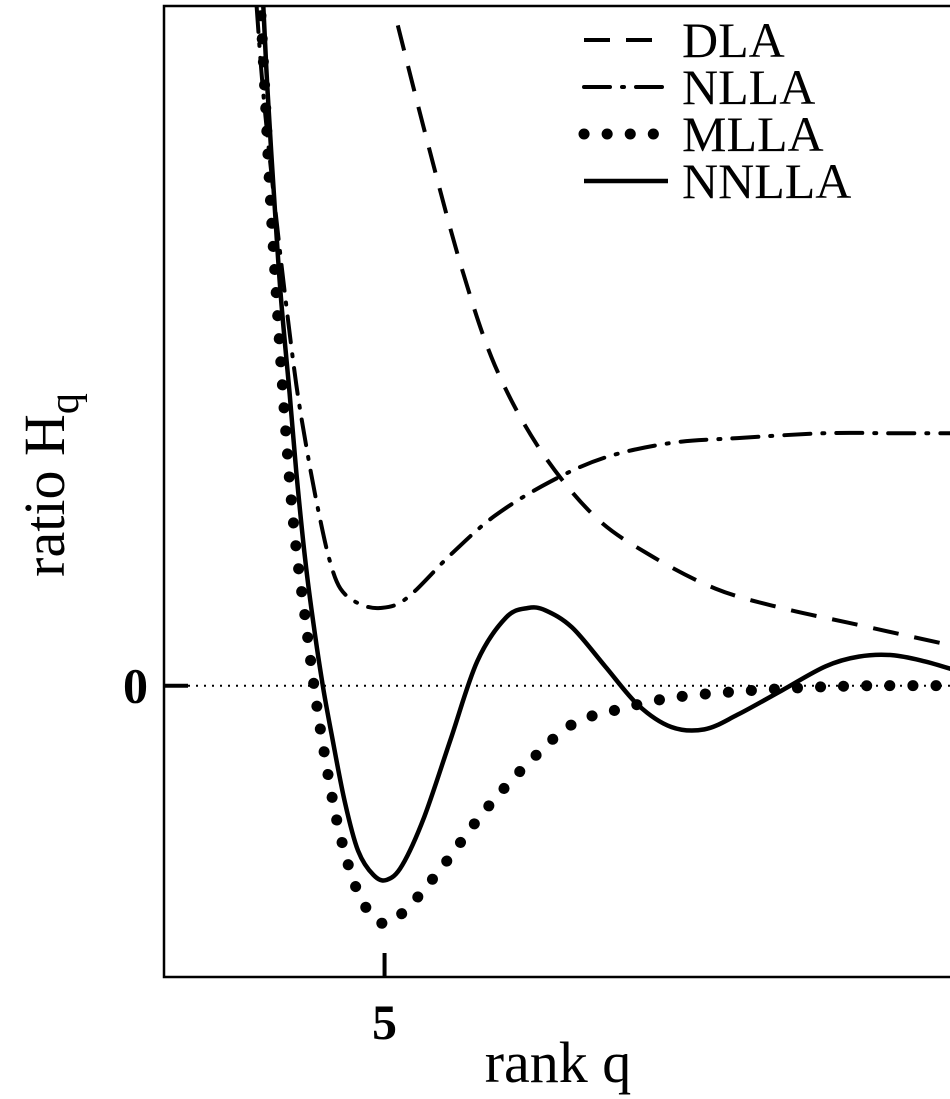 The width and height of the screenshot is (950, 1099). I want to click on y-axis-label-main: ratio H, so click(44, 495).